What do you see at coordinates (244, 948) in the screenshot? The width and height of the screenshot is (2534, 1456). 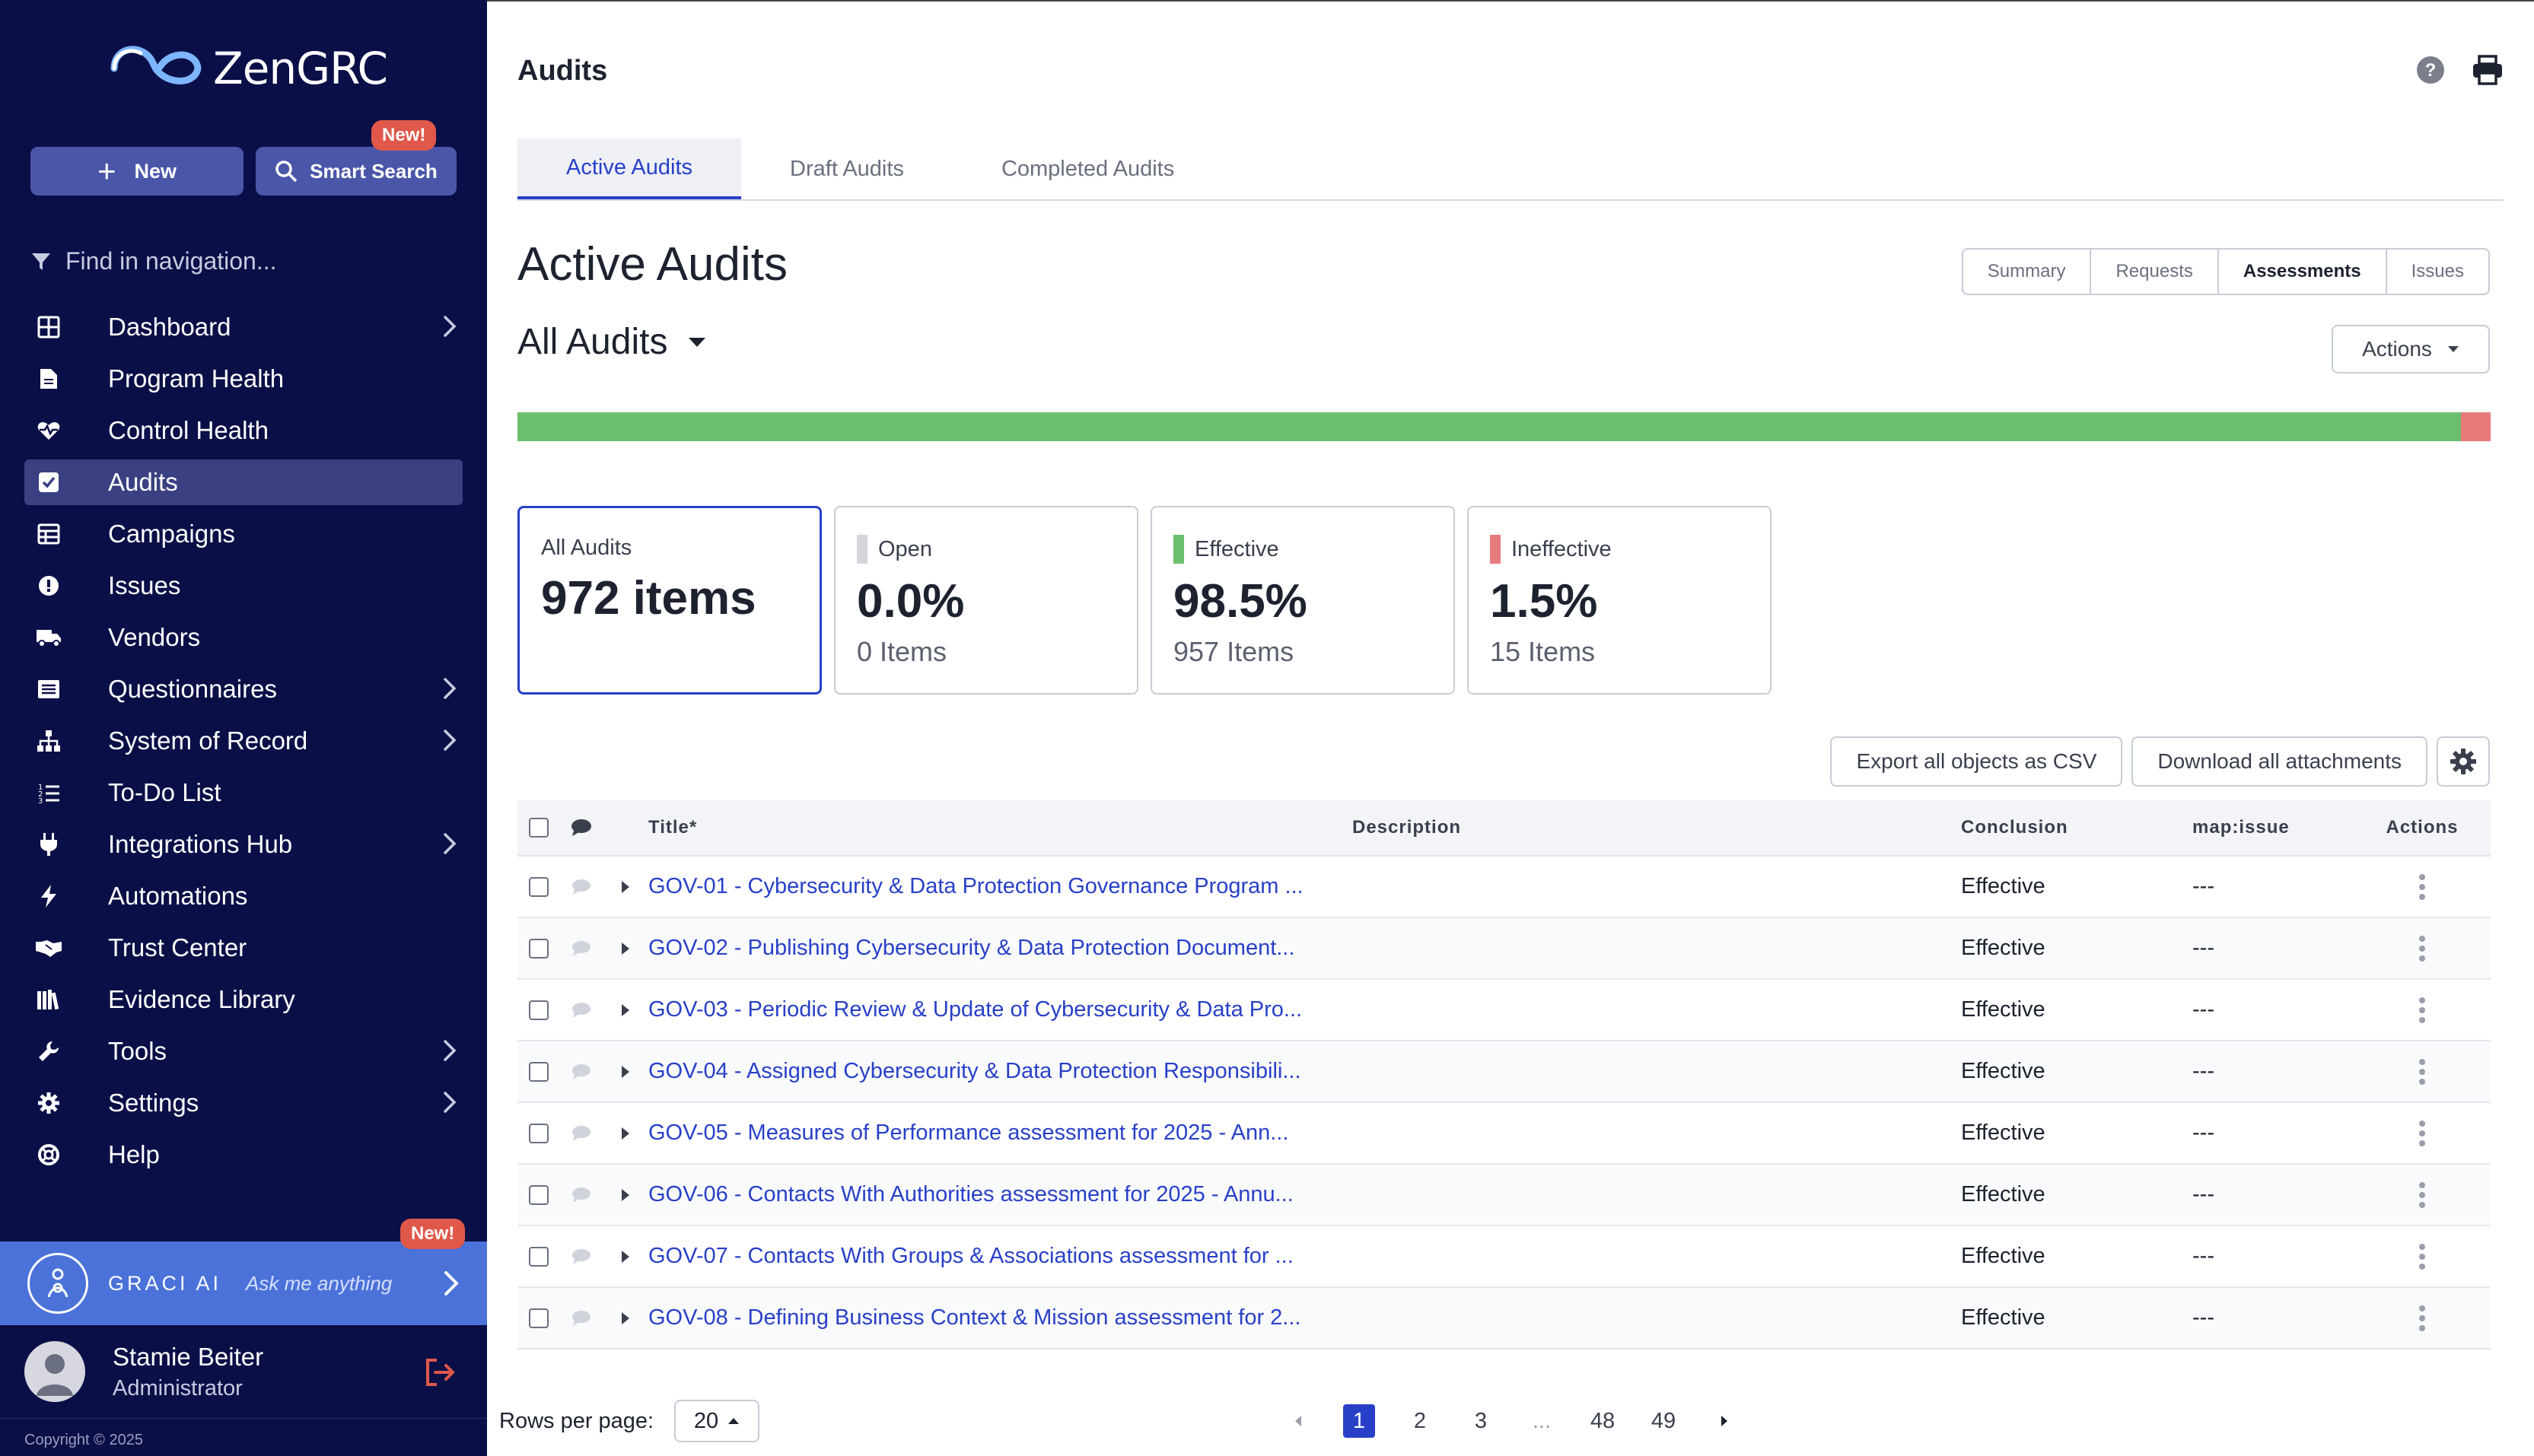 I see `sidebar-item-trust-center: Trust Center` at bounding box center [244, 948].